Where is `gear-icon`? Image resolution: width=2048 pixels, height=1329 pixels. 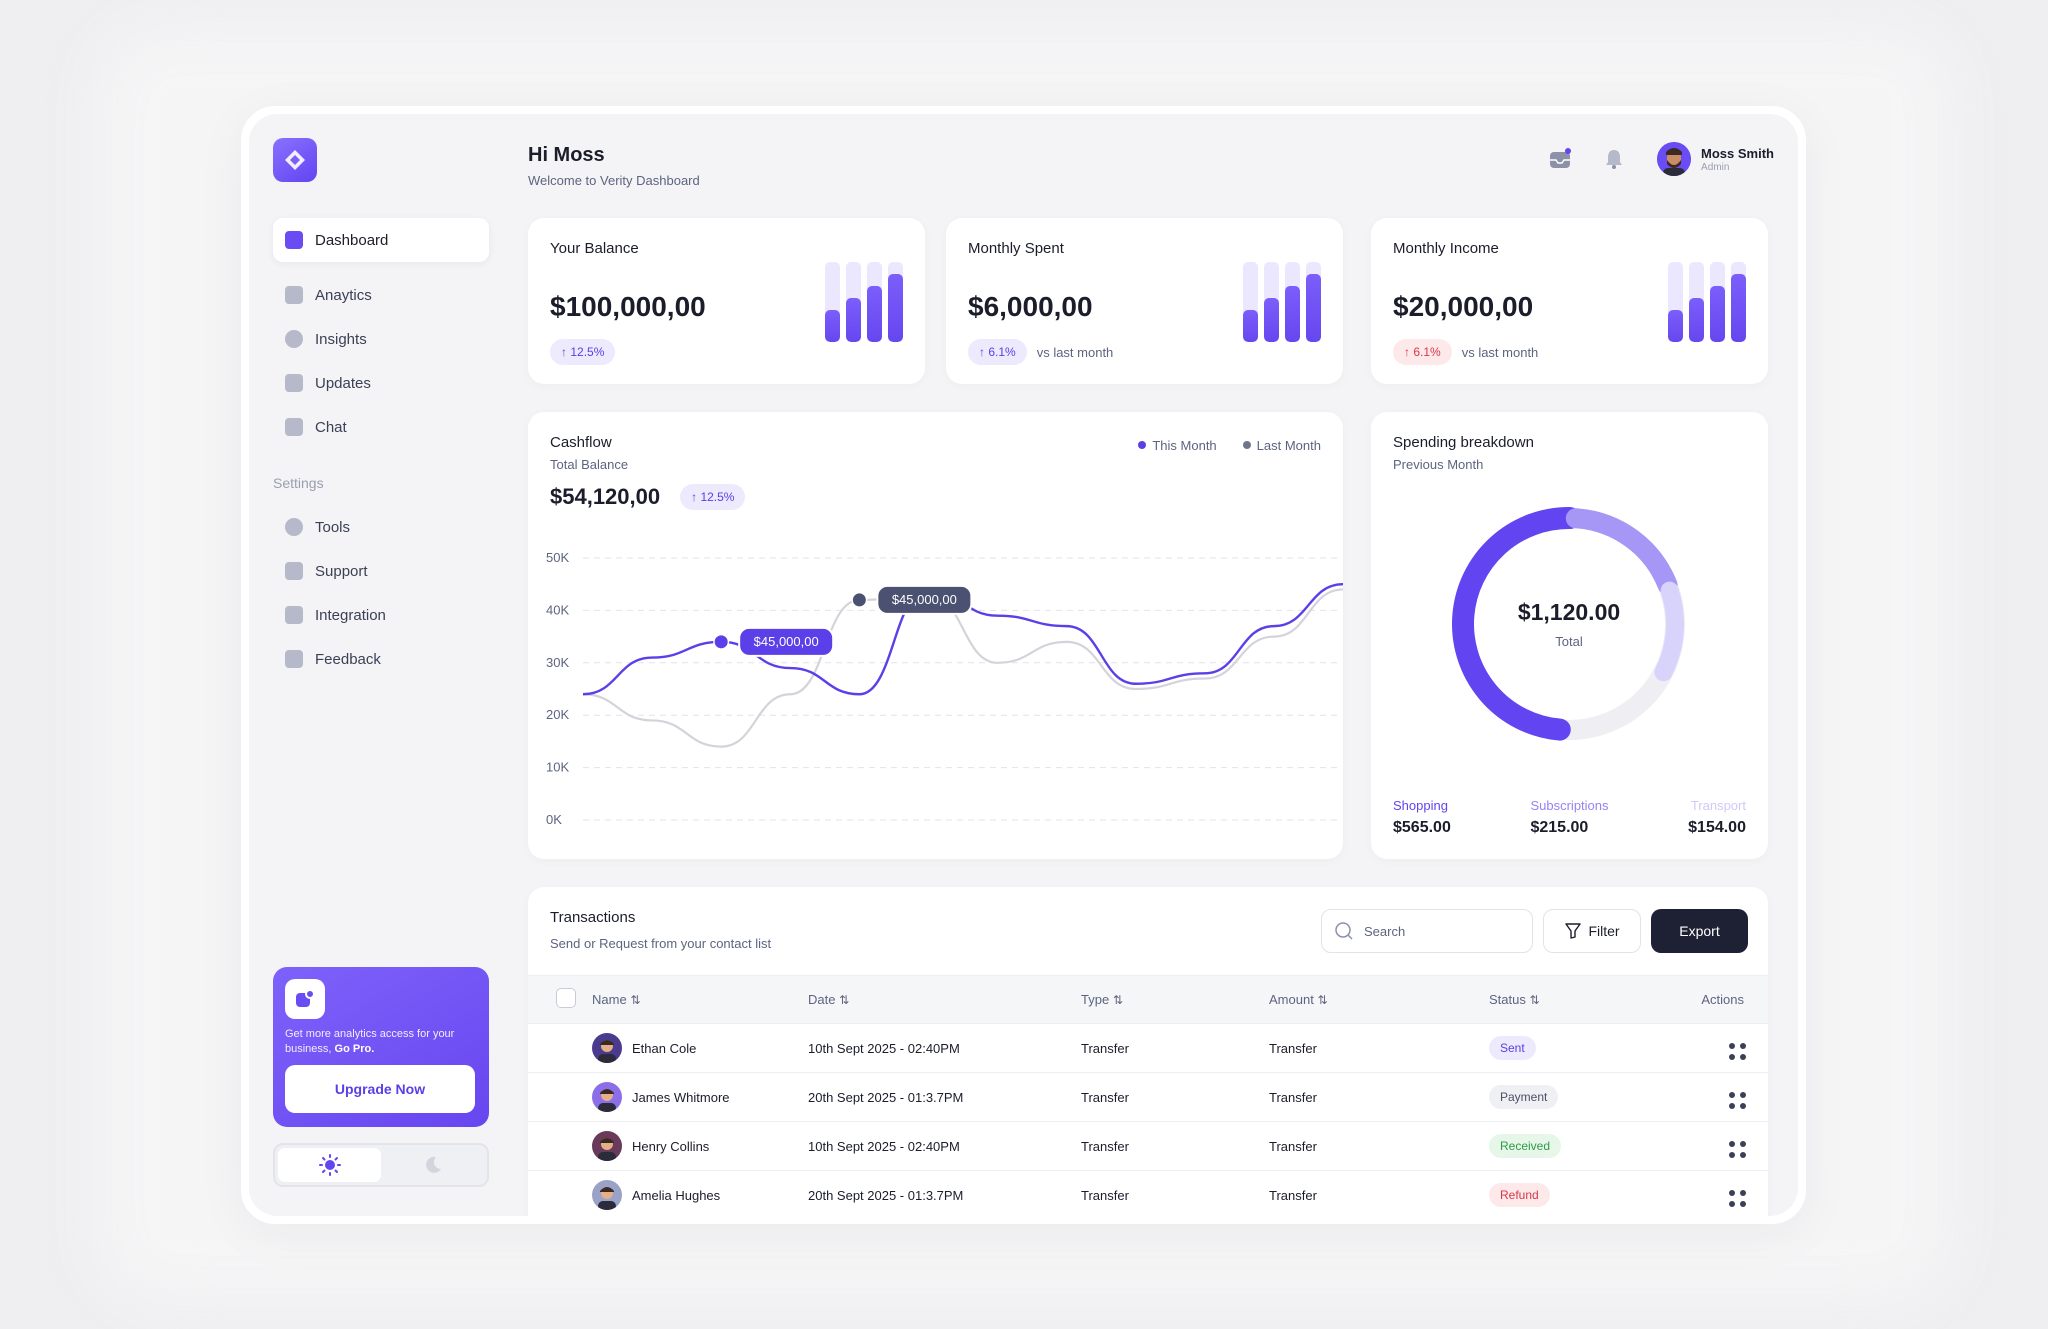
gear-icon is located at coordinates (294, 527).